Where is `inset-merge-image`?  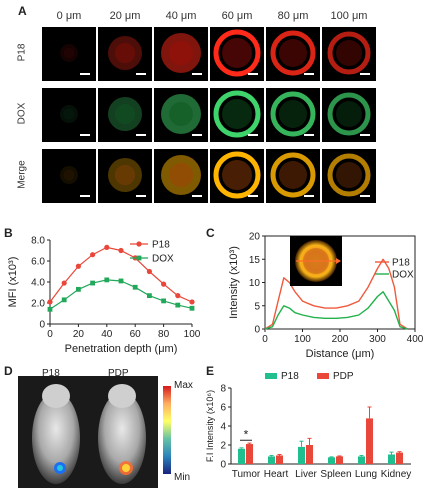 inset-merge-image is located at coordinates (316, 261).